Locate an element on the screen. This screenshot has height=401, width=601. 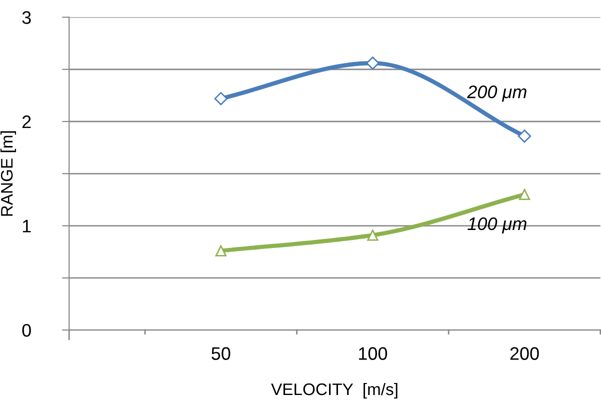
x-tick-label: 100 is located at coordinates (373, 353).